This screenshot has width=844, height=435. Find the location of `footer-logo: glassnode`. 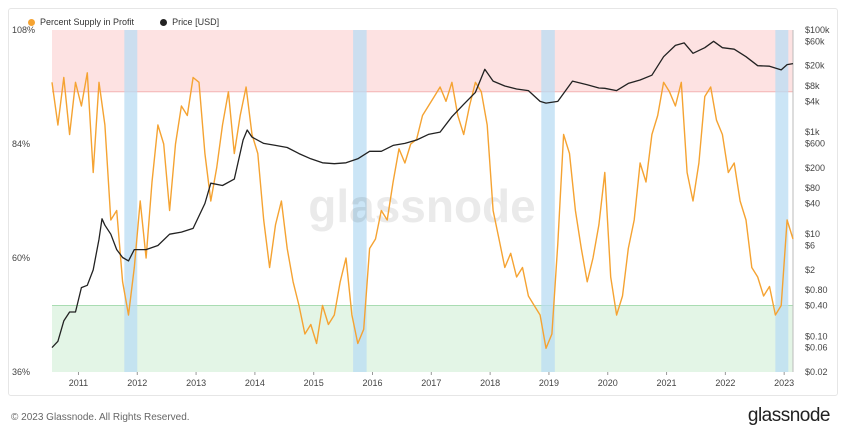

footer-logo: glassnode is located at coordinates (789, 415).